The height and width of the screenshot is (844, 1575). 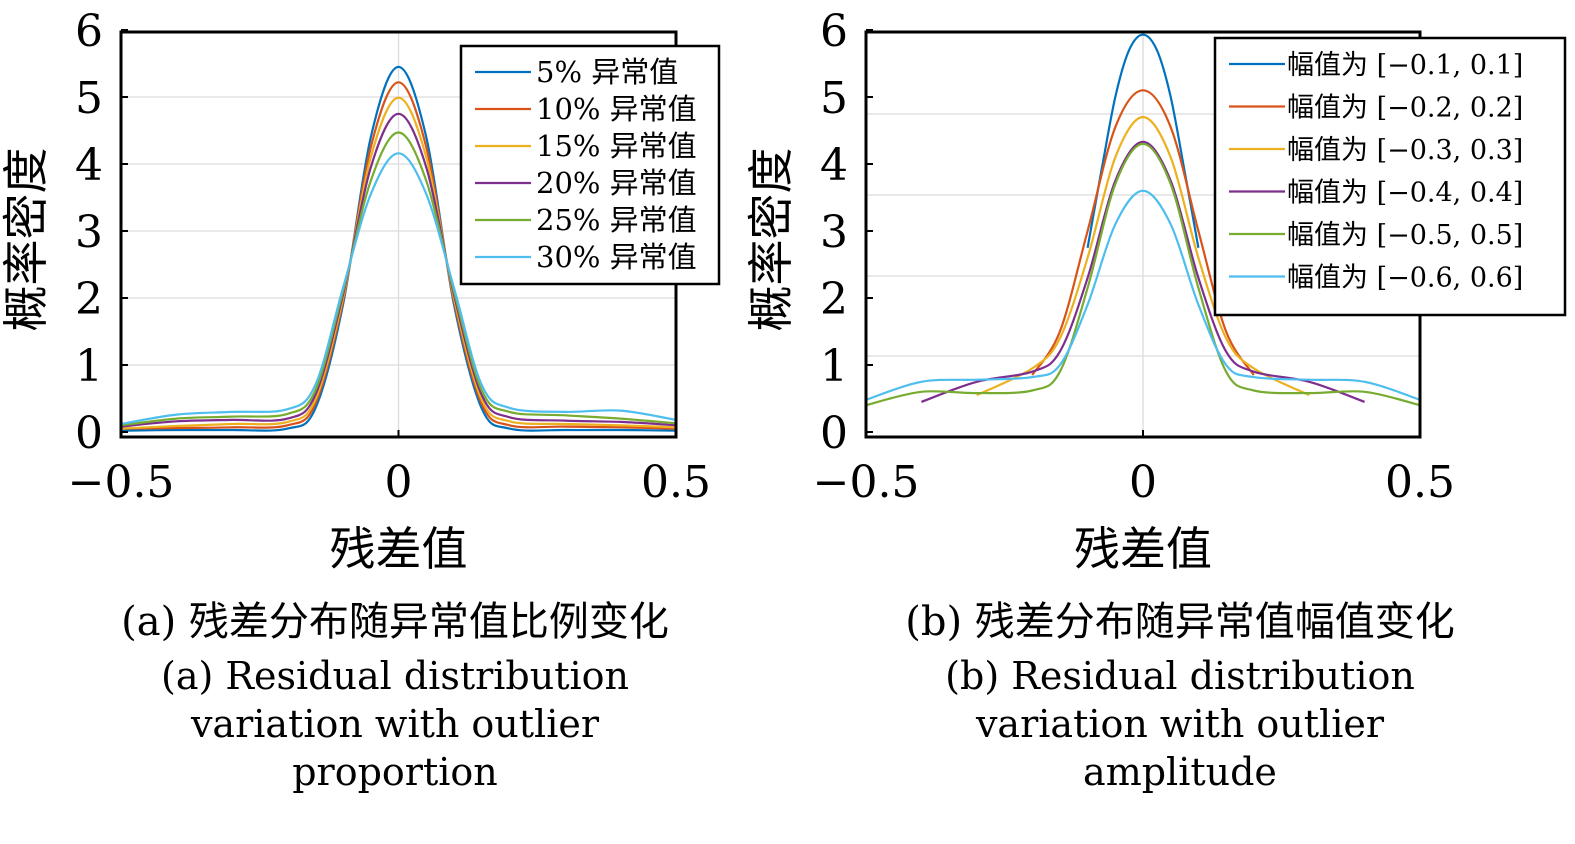 I want to click on legend-entry: 15% 异常值, so click(x=586, y=146).